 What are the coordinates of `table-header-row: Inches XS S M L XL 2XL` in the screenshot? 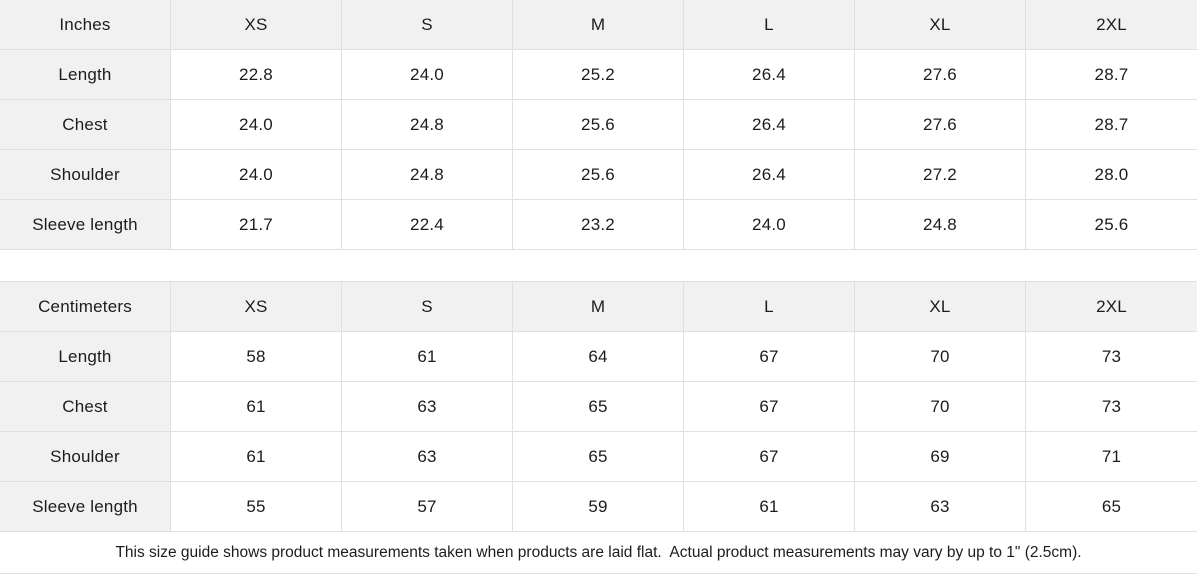 It's located at (598, 25).